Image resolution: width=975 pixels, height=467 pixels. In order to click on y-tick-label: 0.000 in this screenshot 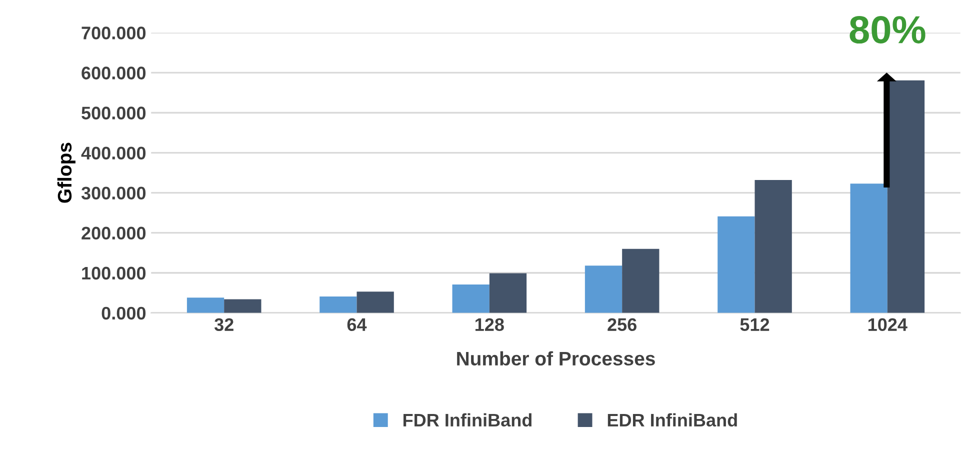, I will do `click(124, 313)`.